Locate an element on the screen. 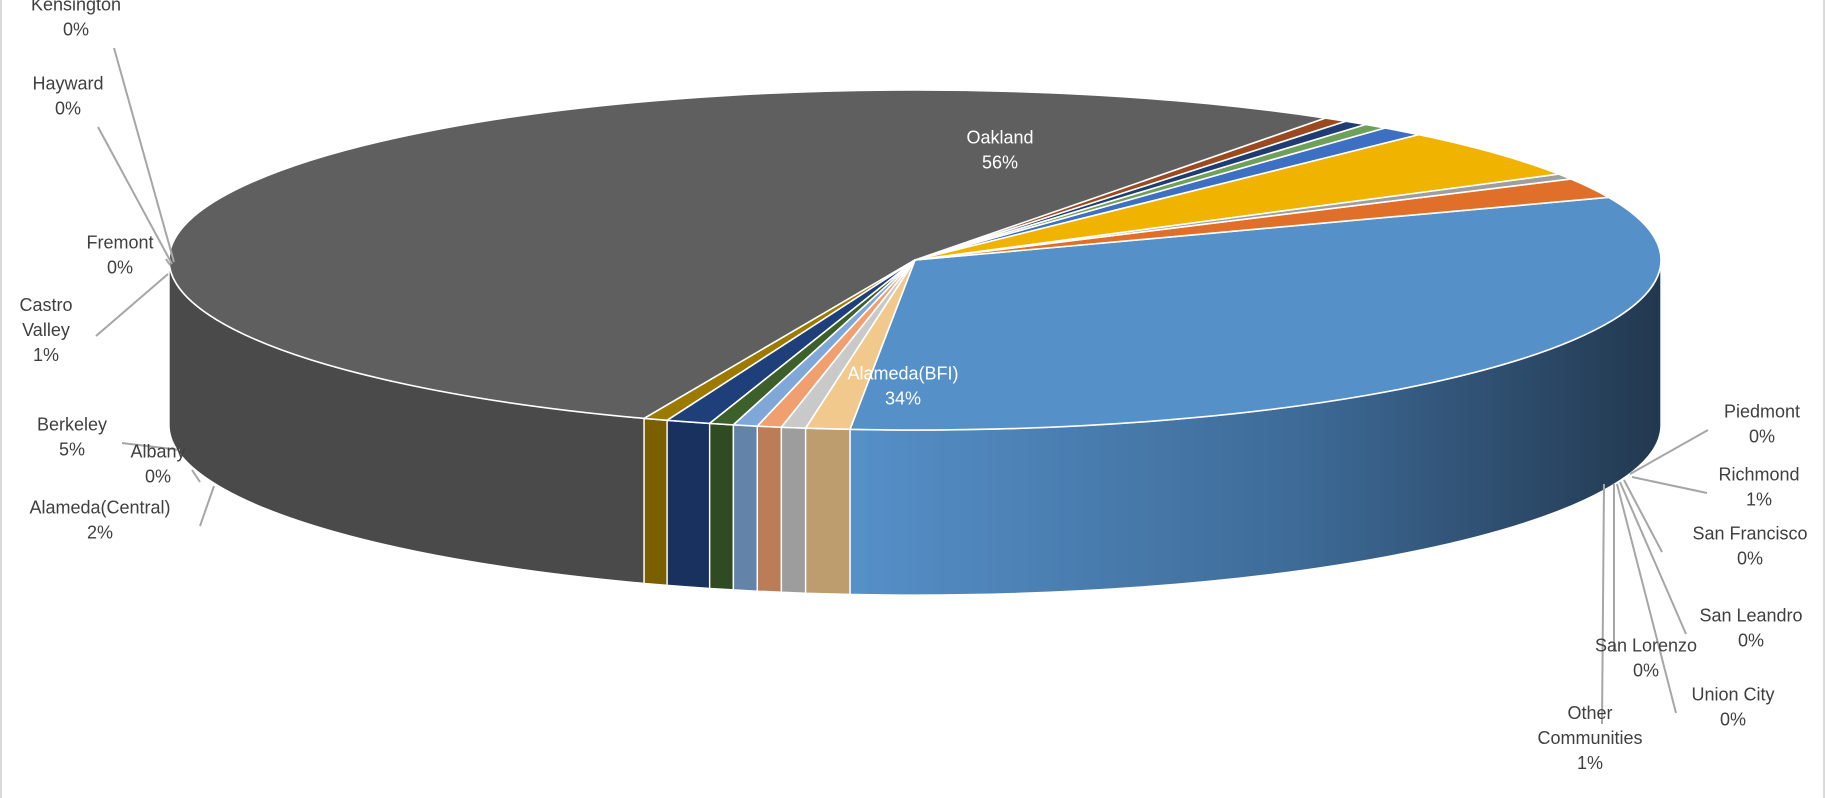 The image size is (1825, 798). leader-line-piedmont is located at coordinates (1669, 452).